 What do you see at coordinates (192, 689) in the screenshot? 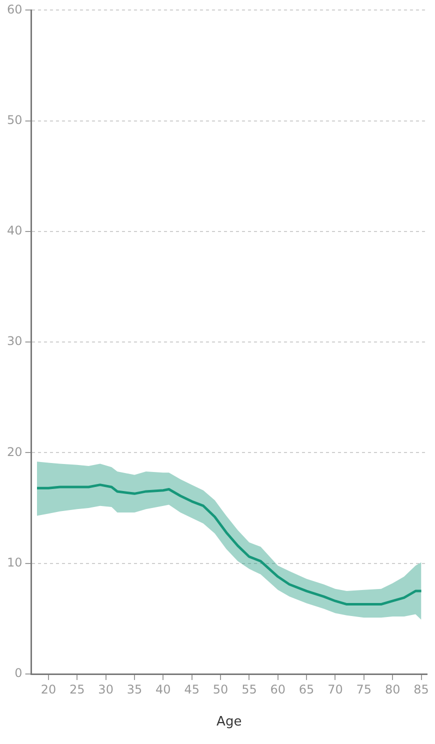
I see `x-tick-label: 45` at bounding box center [192, 689].